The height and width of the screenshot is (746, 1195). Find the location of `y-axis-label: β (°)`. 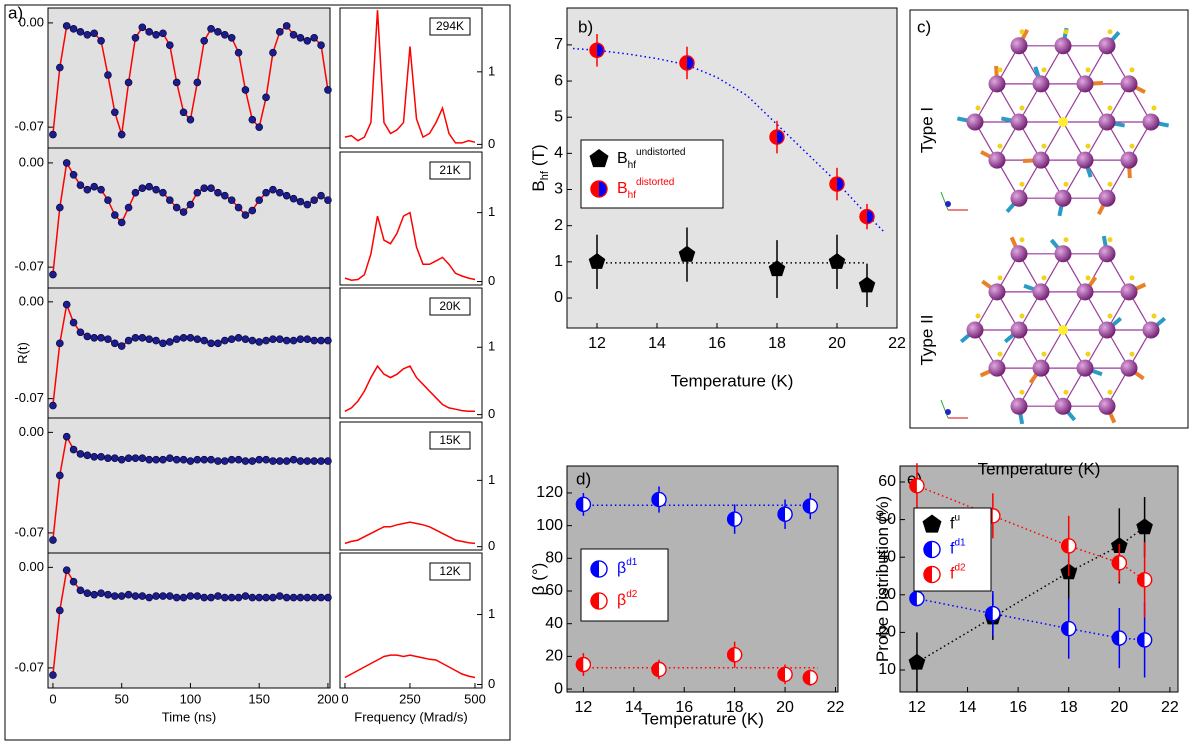

y-axis-label: β (°) is located at coordinates (538, 579).